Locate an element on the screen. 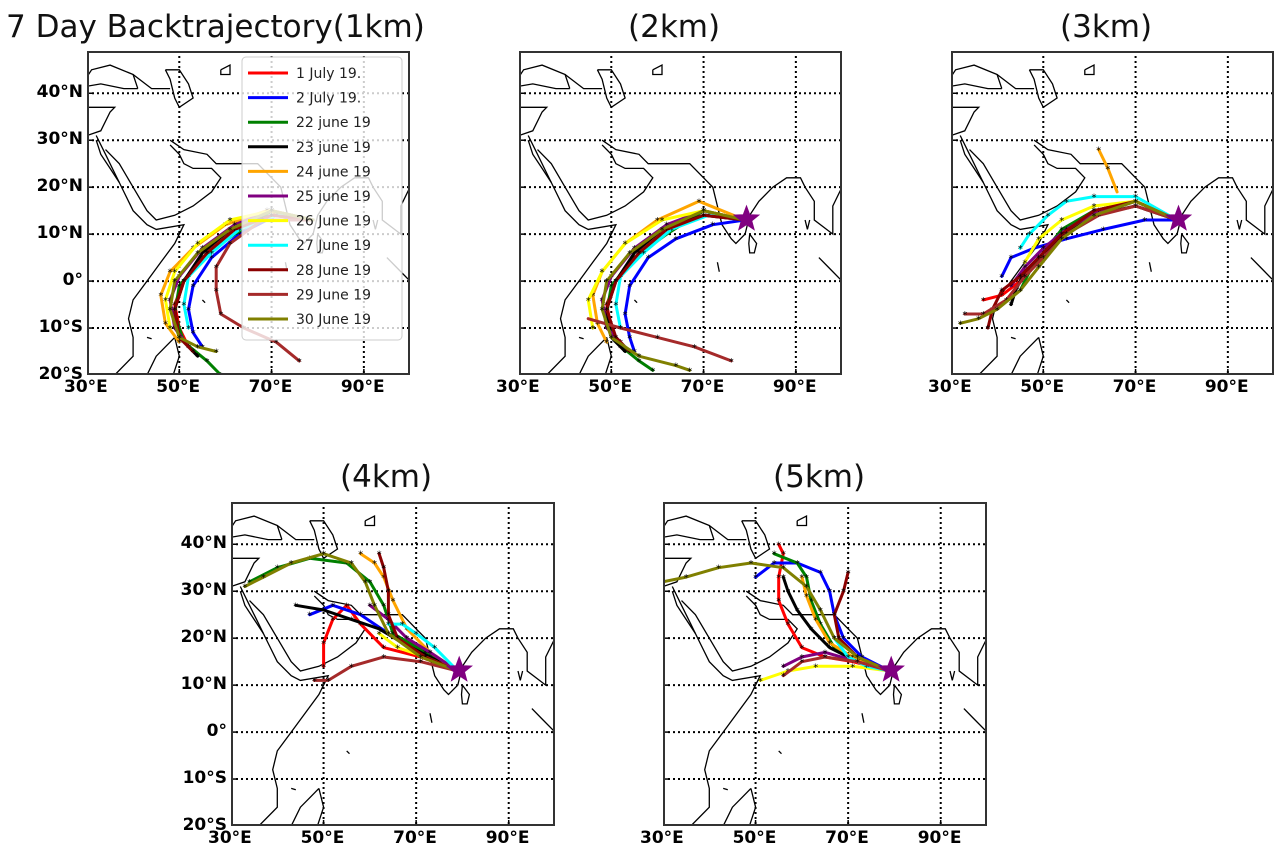 Image resolution: width=1282 pixels, height=852 pixels. x-tick-label: 90°E is located at coordinates (939, 838).